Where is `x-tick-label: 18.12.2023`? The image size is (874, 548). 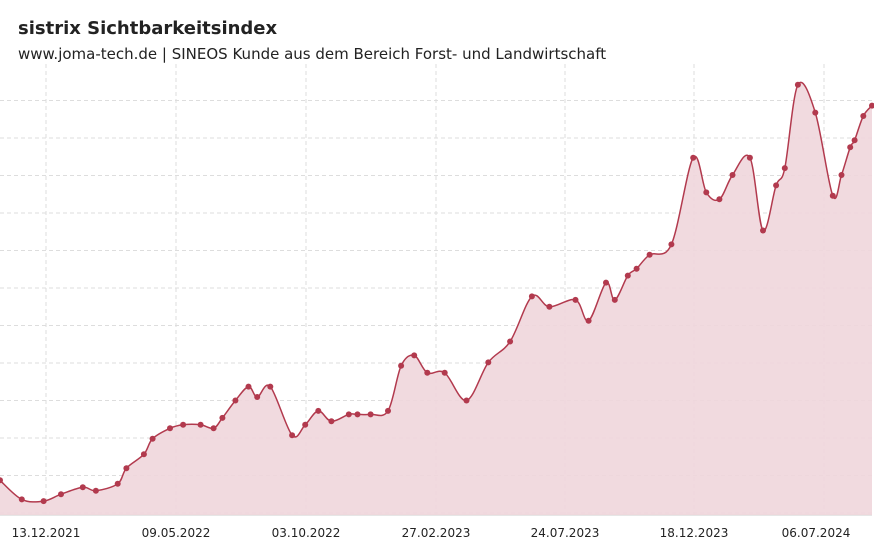 x-tick-label: 18.12.2023 is located at coordinates (694, 533).